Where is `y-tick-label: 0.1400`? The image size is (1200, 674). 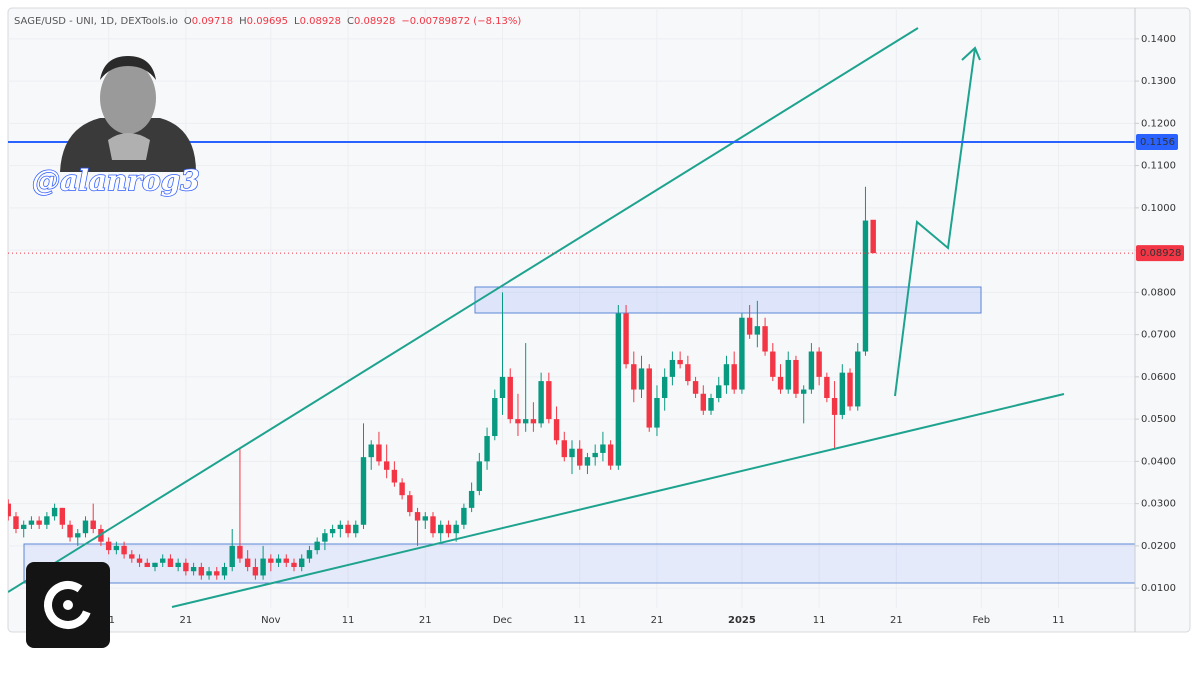
y-tick-label: 0.1400 is located at coordinates (1158, 39).